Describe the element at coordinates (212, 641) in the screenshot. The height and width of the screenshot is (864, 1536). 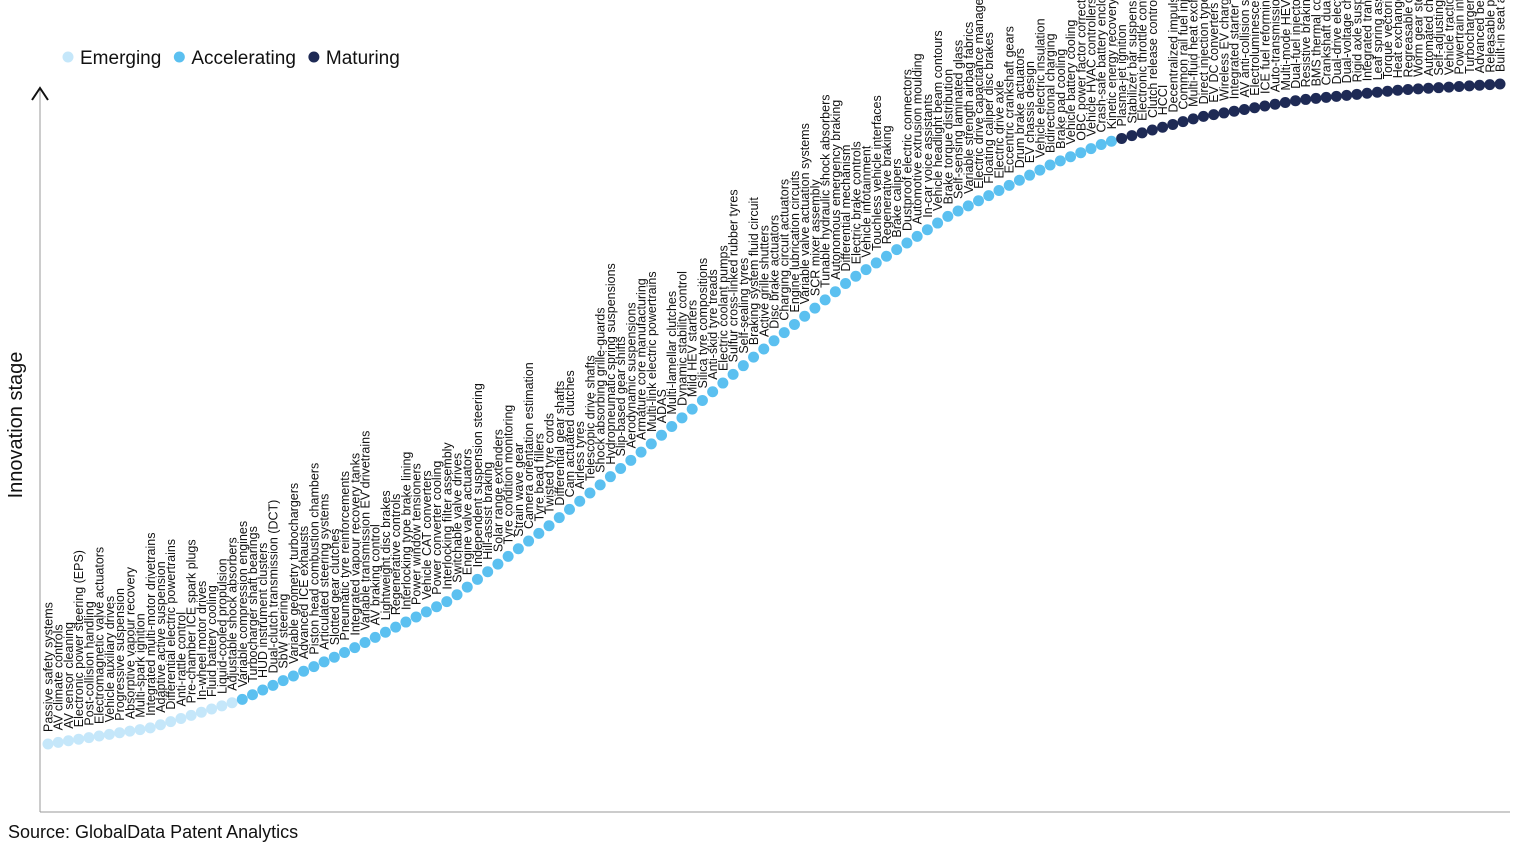
I see `point-label: Fluid battery cooling` at that location.